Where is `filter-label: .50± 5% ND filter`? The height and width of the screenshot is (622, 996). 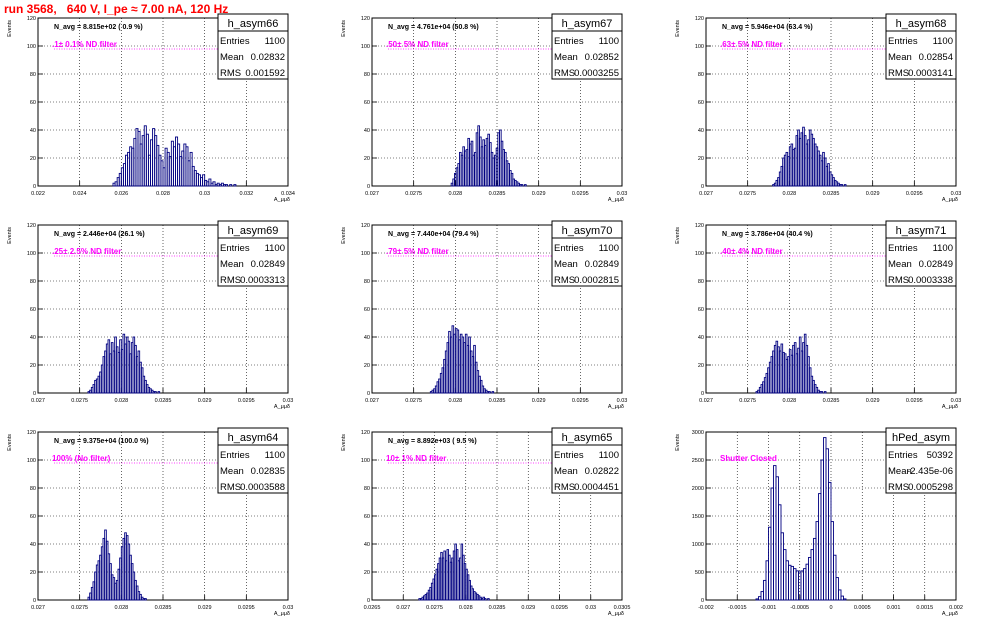
filter-label: .50± 5% ND filter is located at coordinates (417, 44).